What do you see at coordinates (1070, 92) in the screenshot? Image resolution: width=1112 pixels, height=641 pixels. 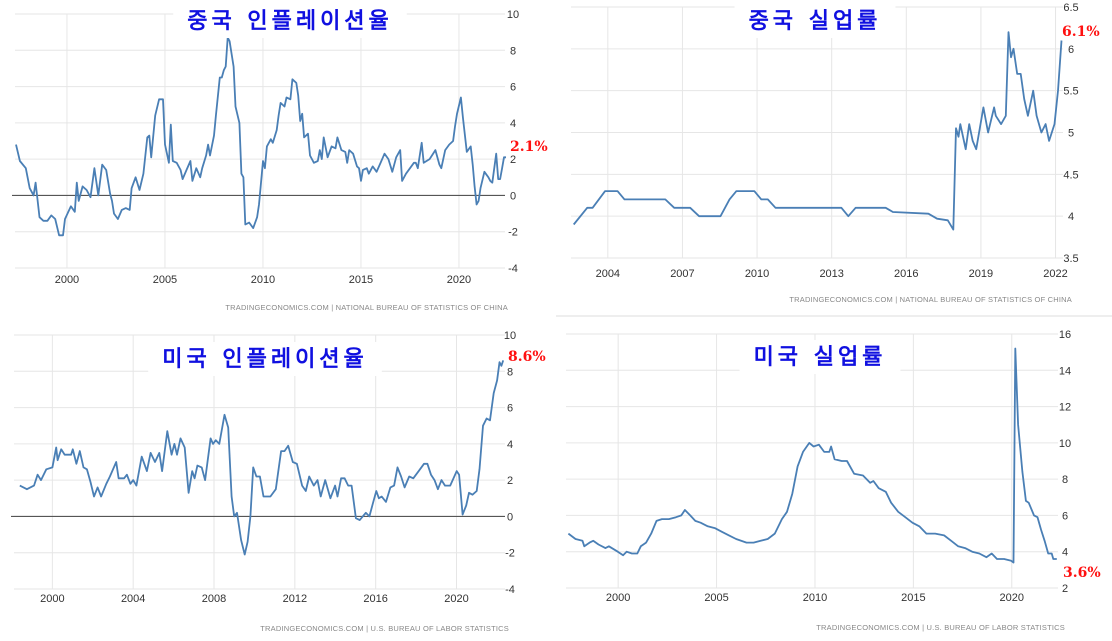 I see `y-tick-label: 5.5` at bounding box center [1070, 92].